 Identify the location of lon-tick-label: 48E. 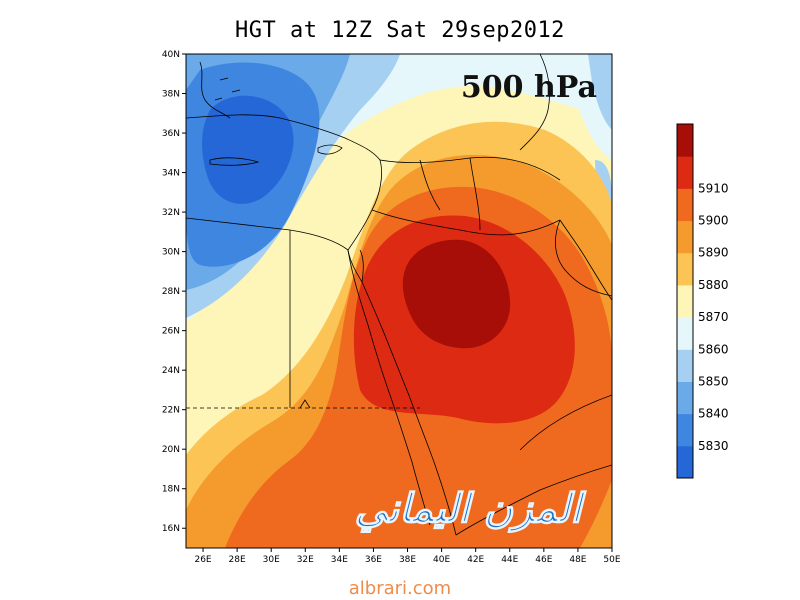
(577, 560).